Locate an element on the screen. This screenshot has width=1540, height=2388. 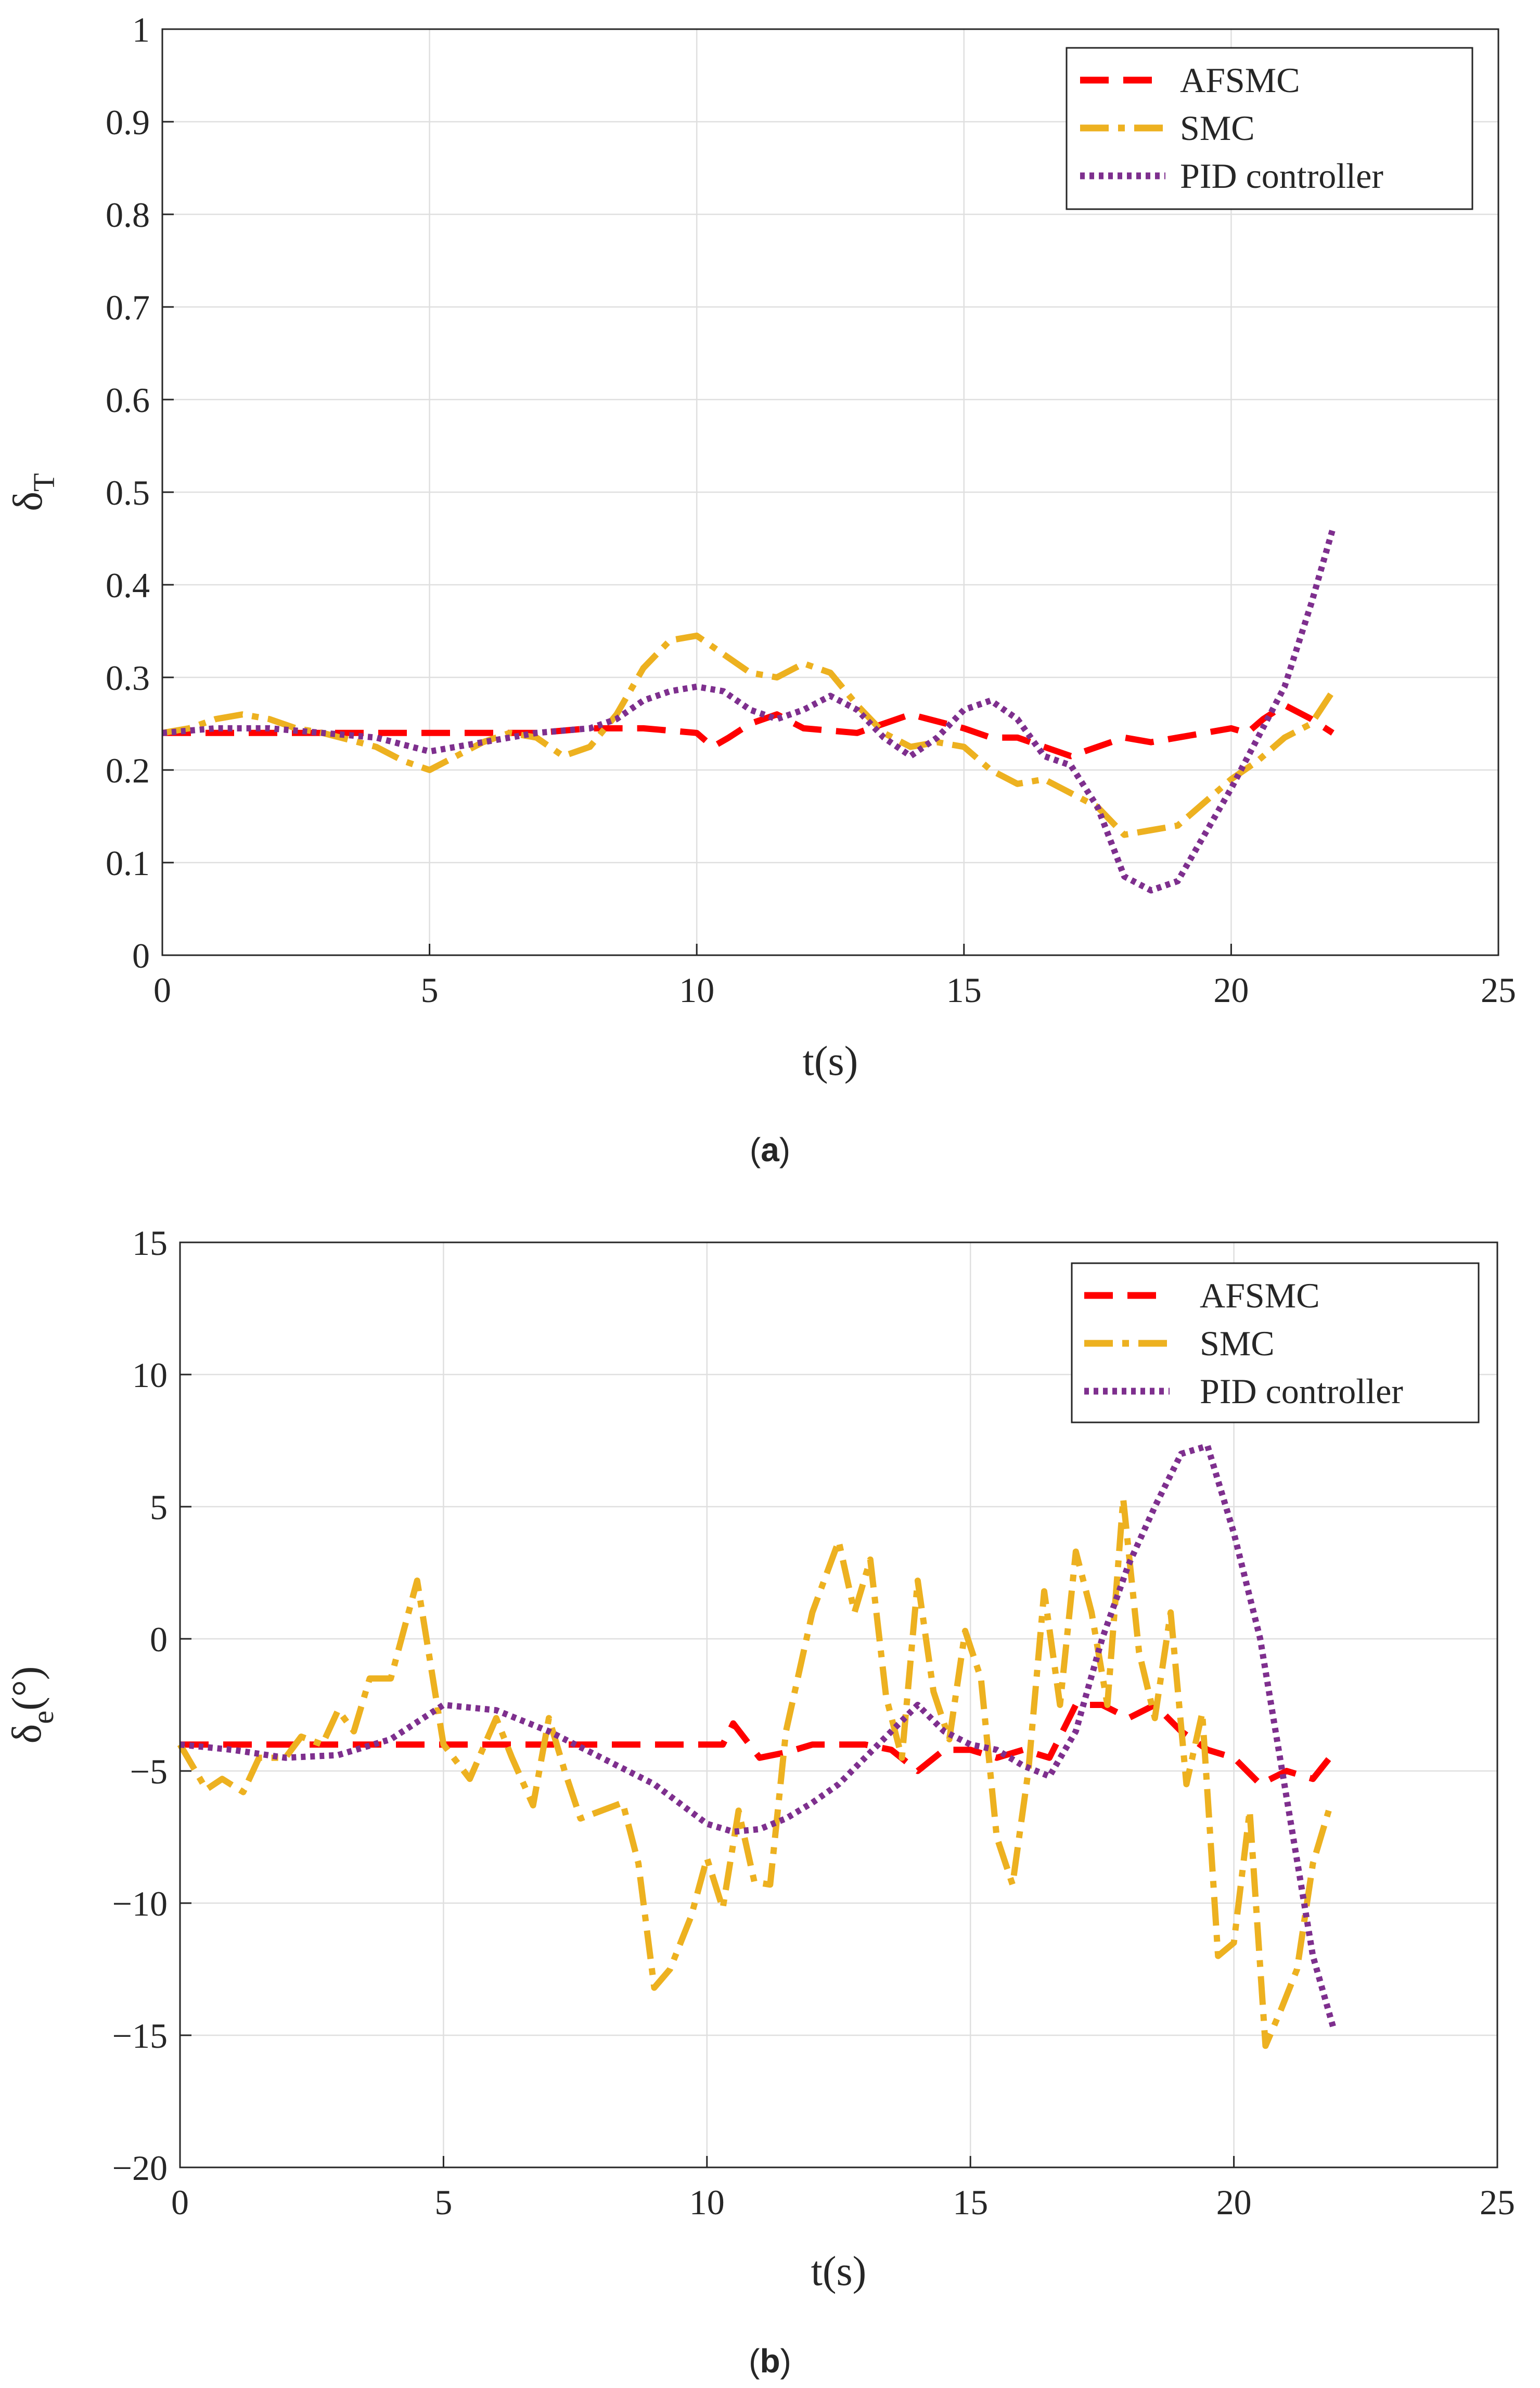
y-tick-label: 0.6 is located at coordinates (128, 400).